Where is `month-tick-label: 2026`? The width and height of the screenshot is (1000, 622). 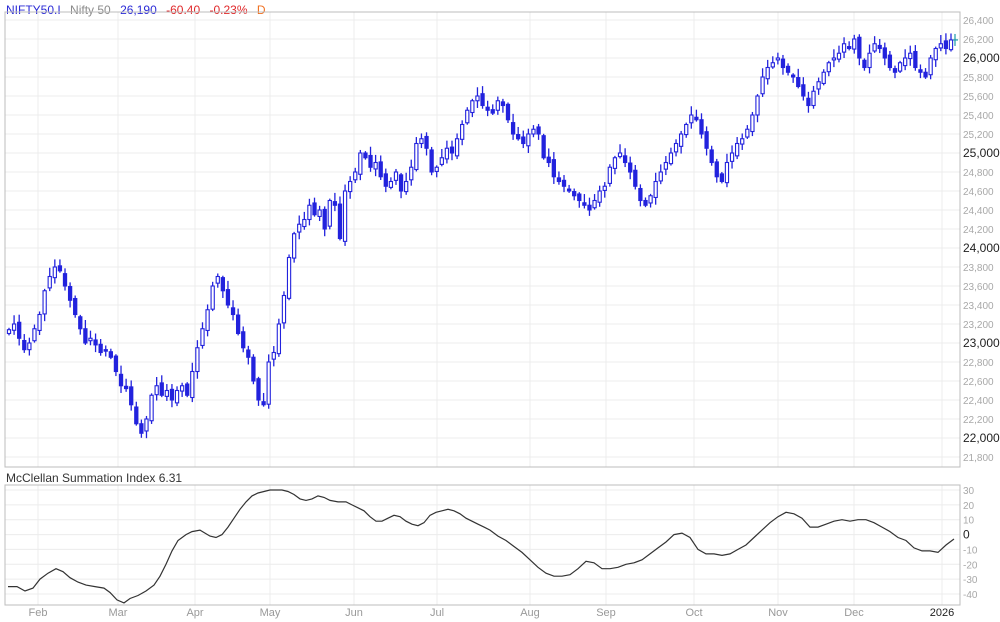
month-tick-label: 2026 is located at coordinates (942, 613).